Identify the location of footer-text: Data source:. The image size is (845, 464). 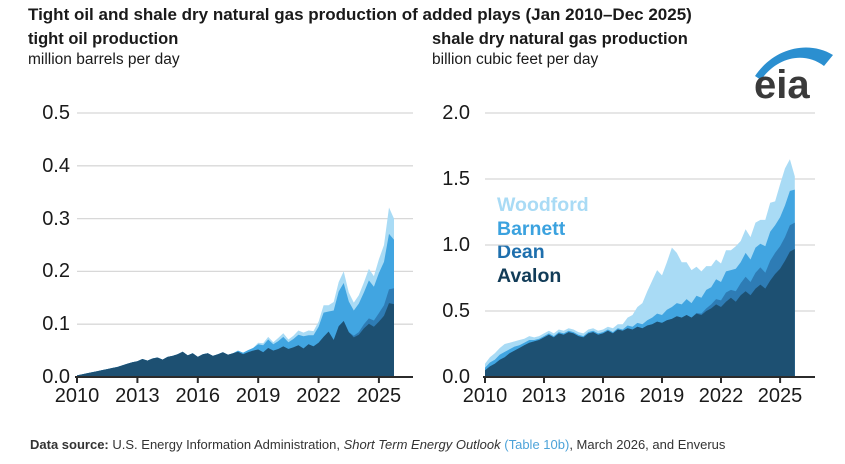
(71, 444).